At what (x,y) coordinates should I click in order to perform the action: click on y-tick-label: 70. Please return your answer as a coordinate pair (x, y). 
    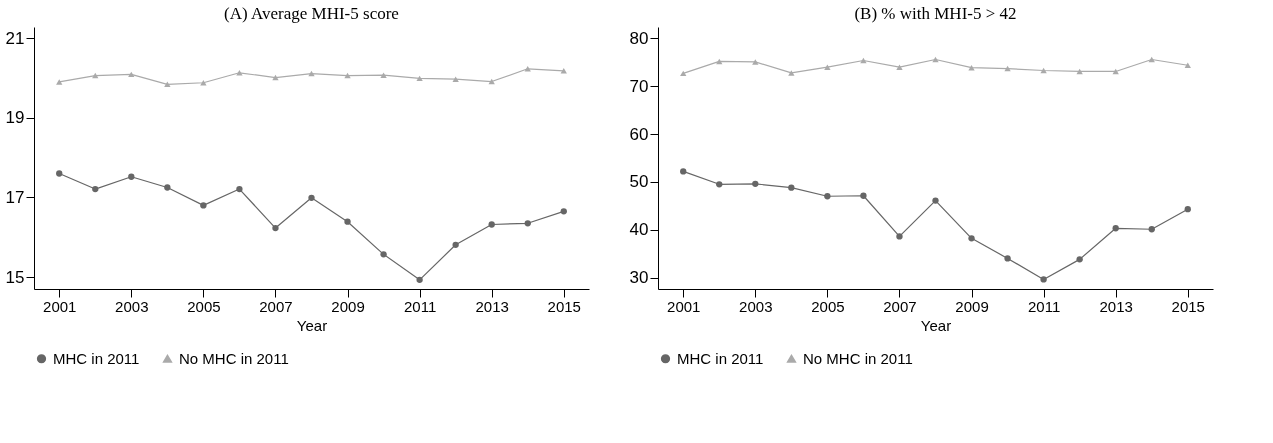
    Looking at the image, I should click on (639, 86).